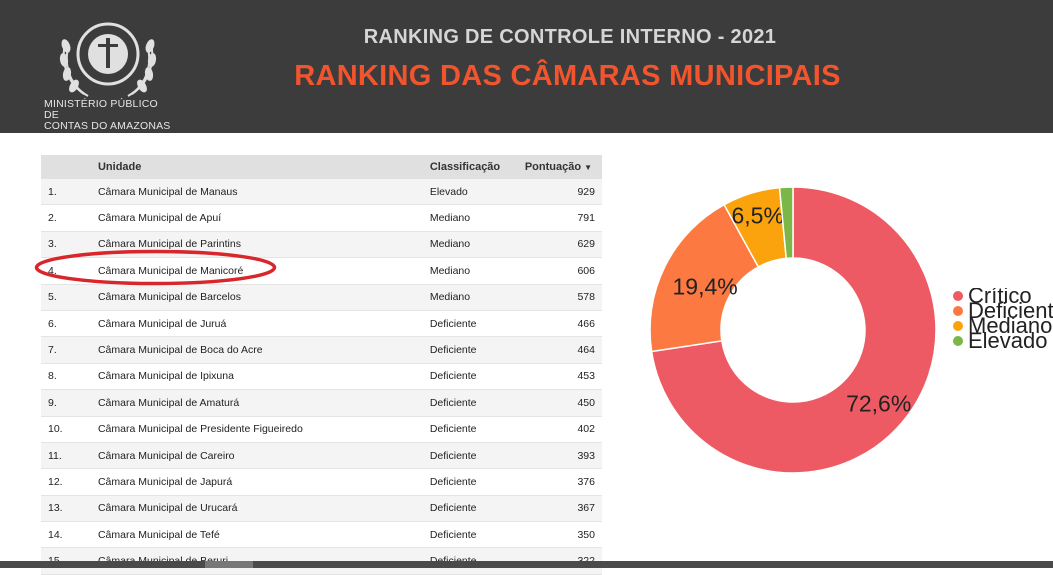 The height and width of the screenshot is (575, 1053). I want to click on row-pontuacao: 402, so click(563, 429).